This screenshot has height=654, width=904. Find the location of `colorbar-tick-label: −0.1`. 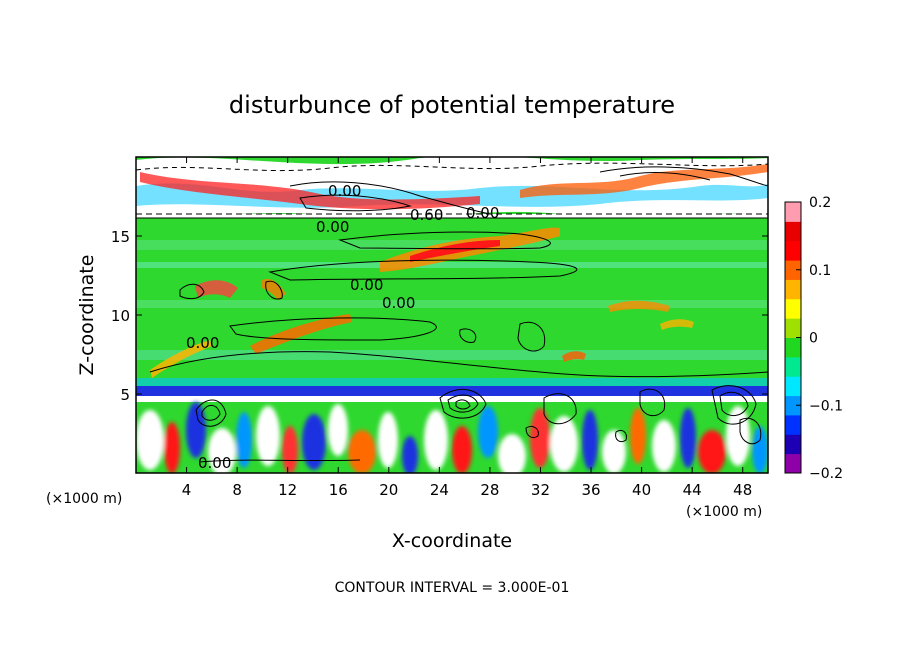

colorbar-tick-label: −0.1 is located at coordinates (826, 406).